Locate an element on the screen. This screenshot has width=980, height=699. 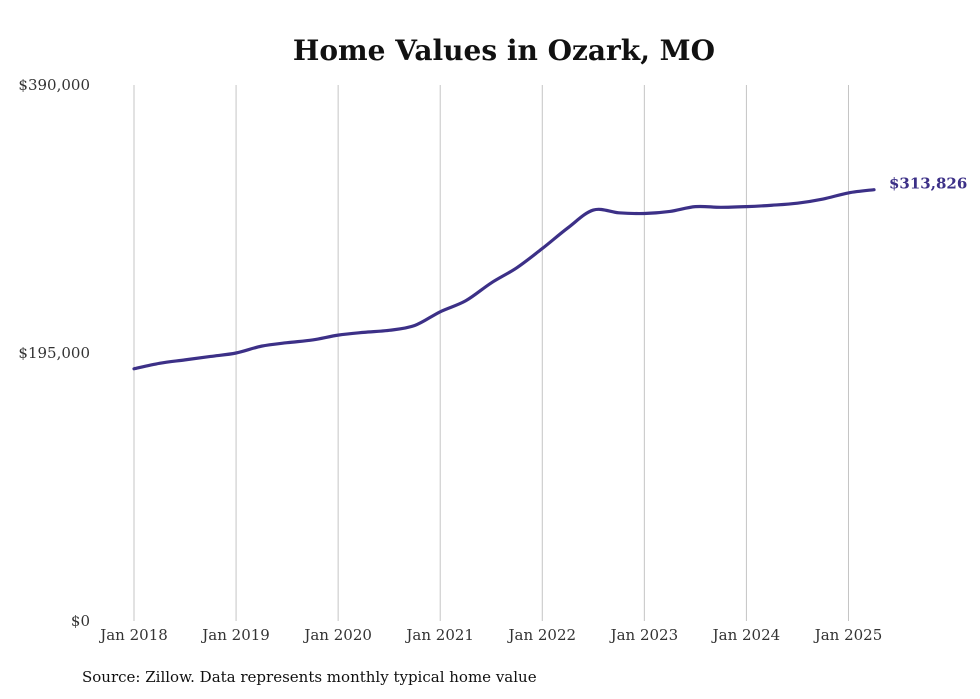
x-tick-label: Jan 2021 is located at coordinates (439, 635).